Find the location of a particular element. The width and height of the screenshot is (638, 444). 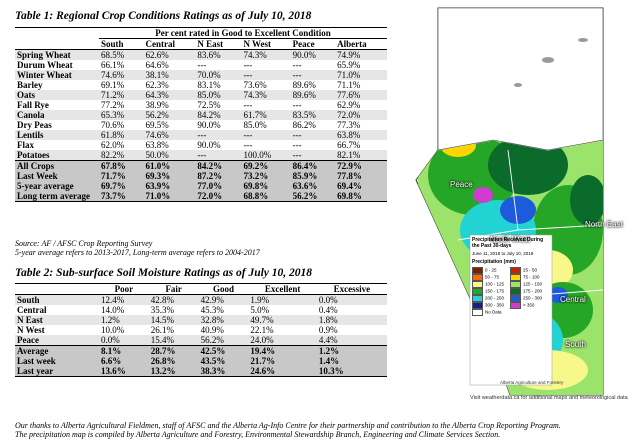

legend-label: 300 - 350 is located at coordinates (495, 305).